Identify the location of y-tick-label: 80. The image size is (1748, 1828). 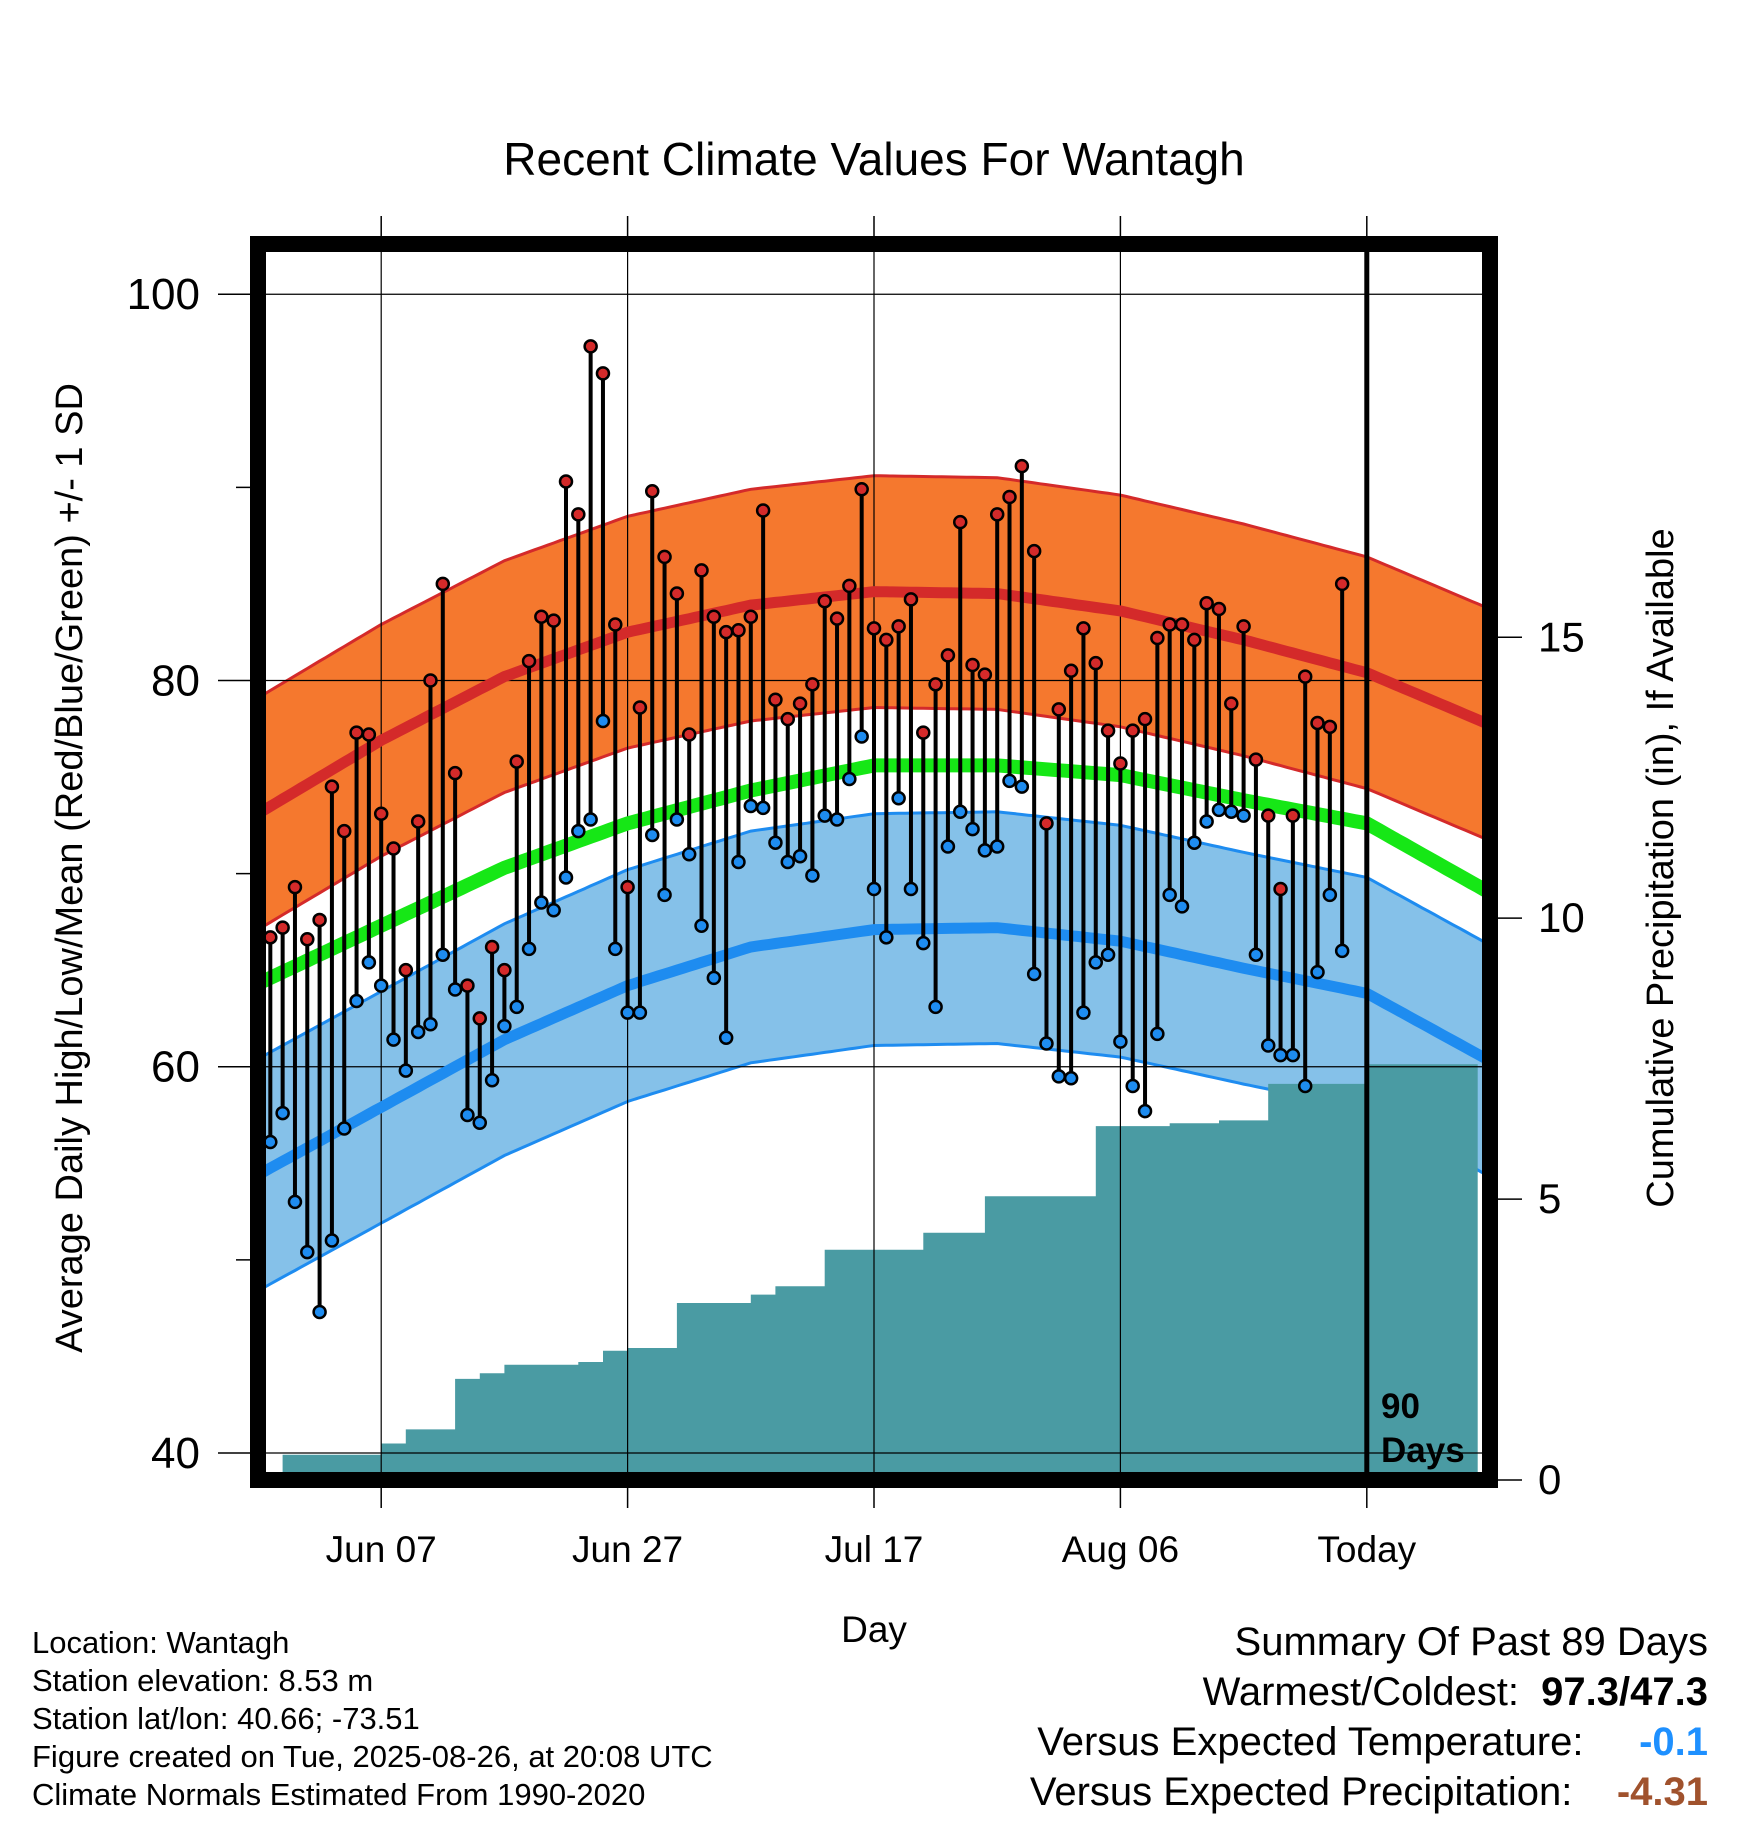
(175, 680).